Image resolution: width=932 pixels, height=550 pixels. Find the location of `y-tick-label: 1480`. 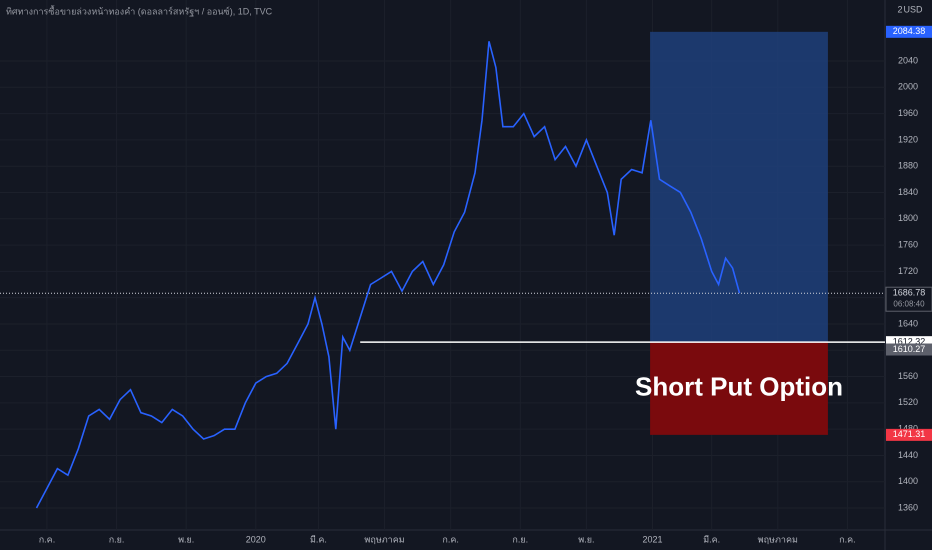

y-tick-label: 1480 is located at coordinates (908, 429).